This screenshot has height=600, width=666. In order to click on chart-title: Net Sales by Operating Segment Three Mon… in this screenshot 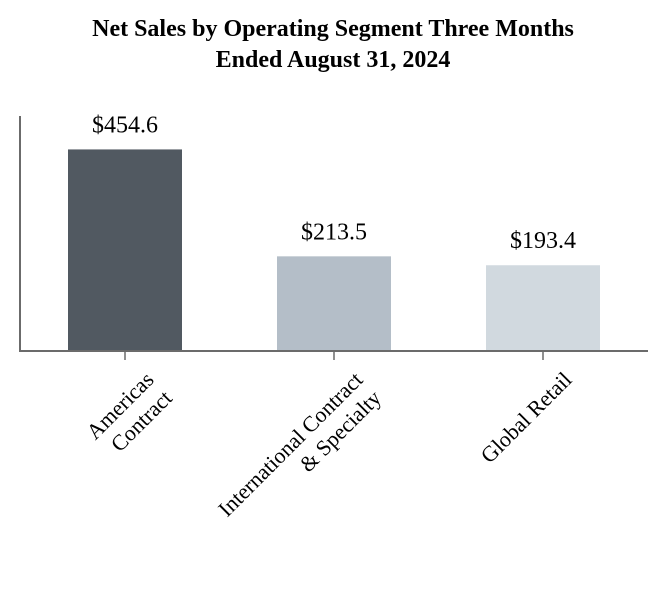, I will do `click(333, 45)`.